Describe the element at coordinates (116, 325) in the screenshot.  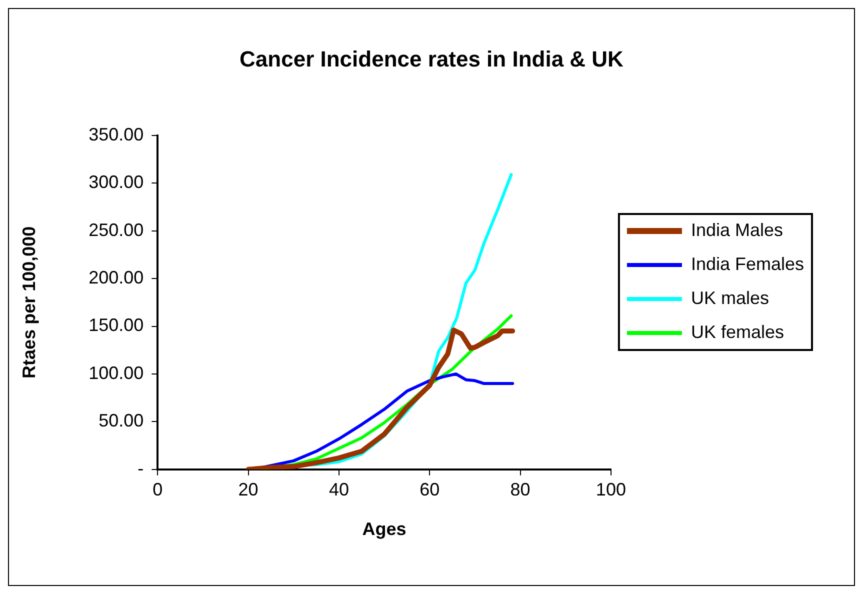
I see `y-tick-label: 150.00` at that location.